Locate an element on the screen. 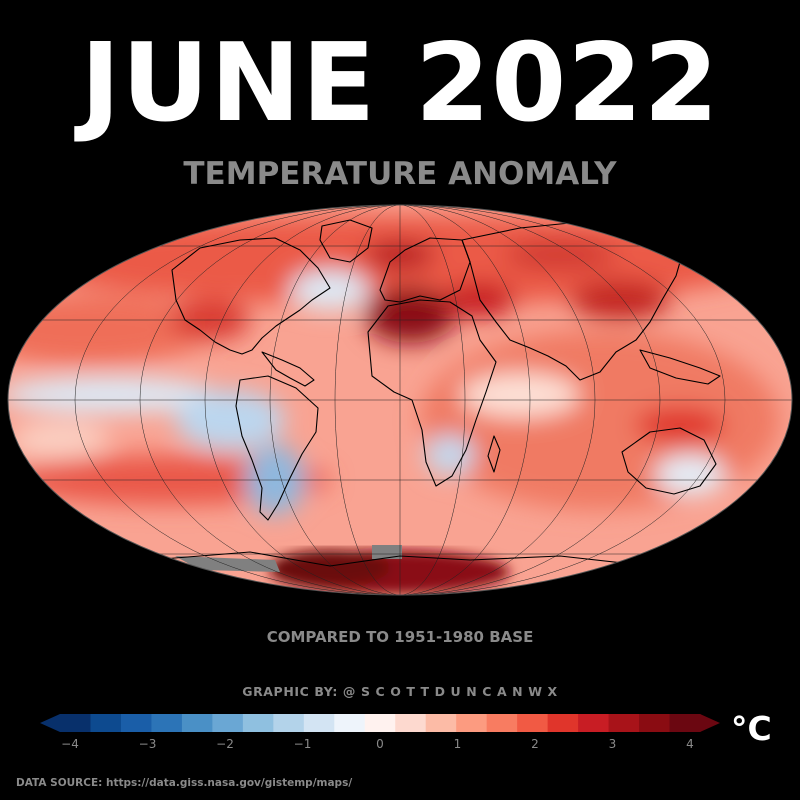 The width and height of the screenshot is (800, 800). colorbar is located at coordinates (380, 723).